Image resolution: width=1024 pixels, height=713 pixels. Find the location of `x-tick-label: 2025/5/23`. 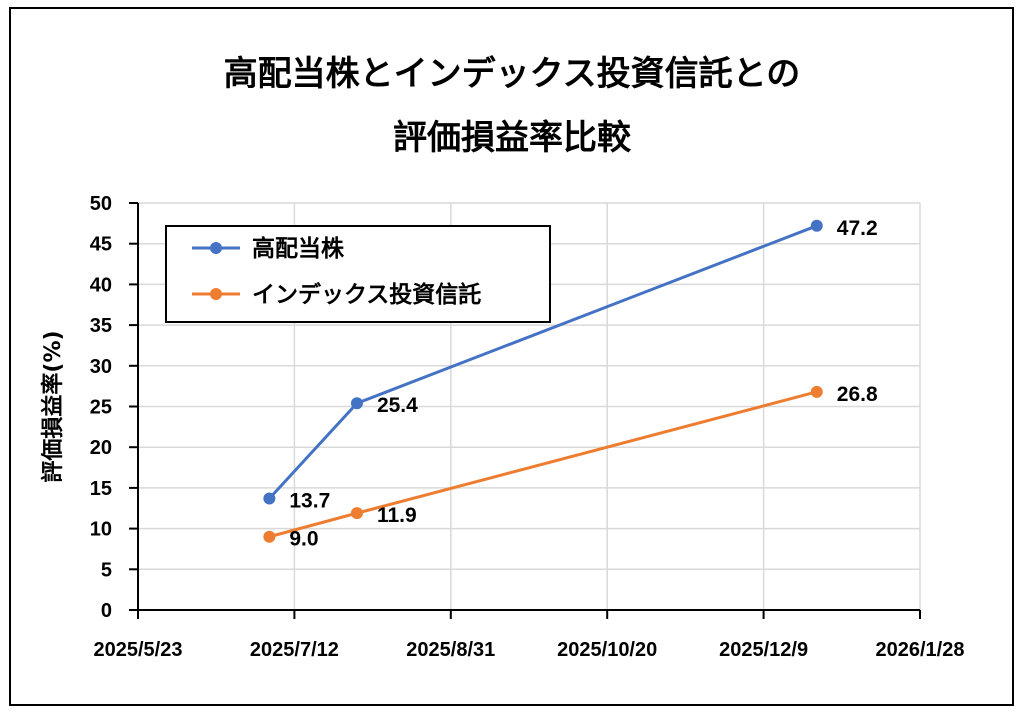

x-tick-label: 2025/5/23 is located at coordinates (138, 650).